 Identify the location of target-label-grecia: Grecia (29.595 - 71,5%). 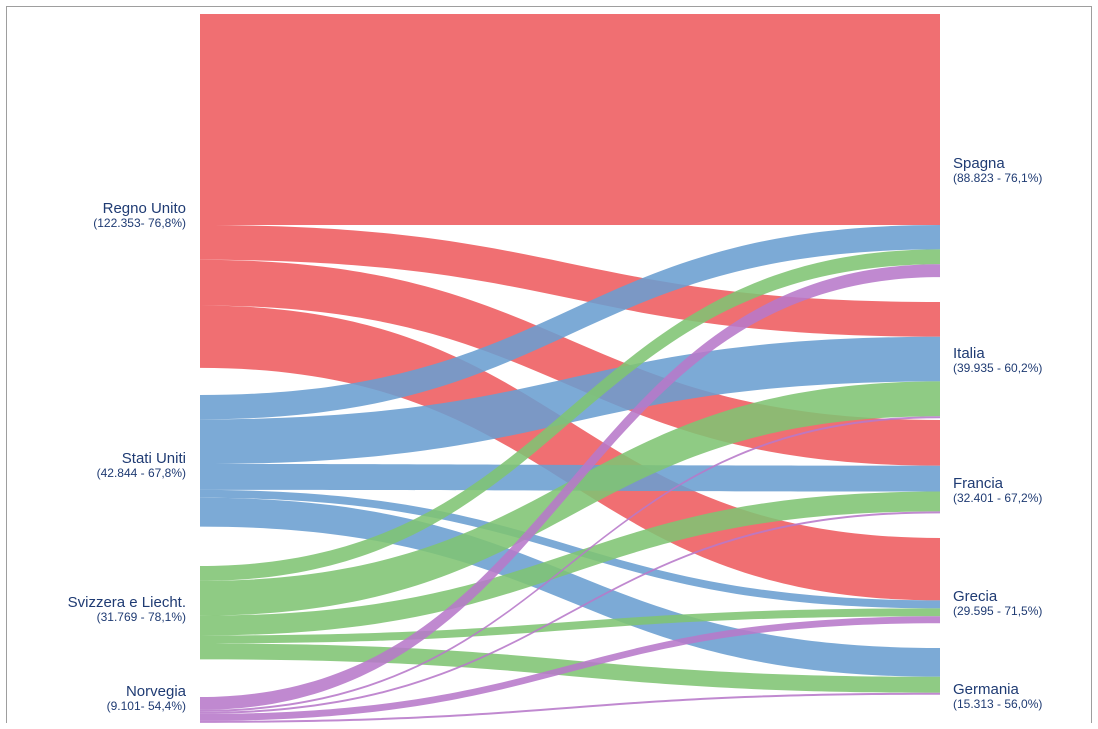
(997, 603).